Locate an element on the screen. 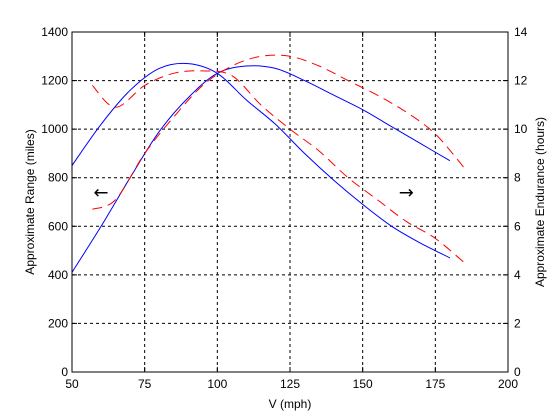 The height and width of the screenshot is (420, 560). y-tick-label: 600 is located at coordinates (58, 226).